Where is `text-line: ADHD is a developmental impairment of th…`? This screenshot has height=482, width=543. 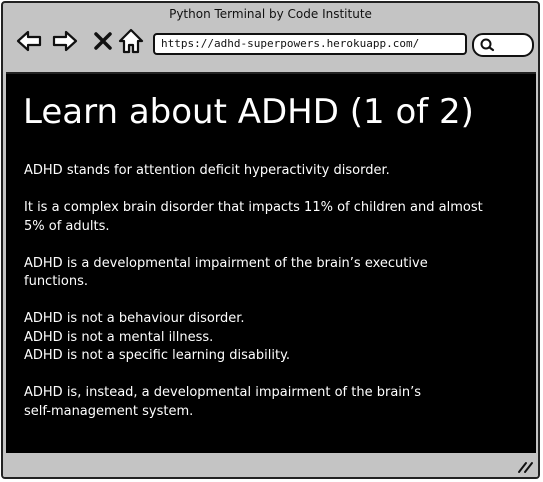
text-line: ADHD is a developmental impairment of th… is located at coordinates (226, 263).